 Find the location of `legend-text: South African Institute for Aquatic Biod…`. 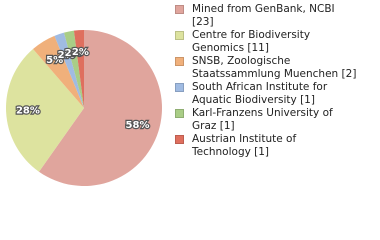

legend-text: South African Institute for Aquatic Biod… is located at coordinates (260, 93).